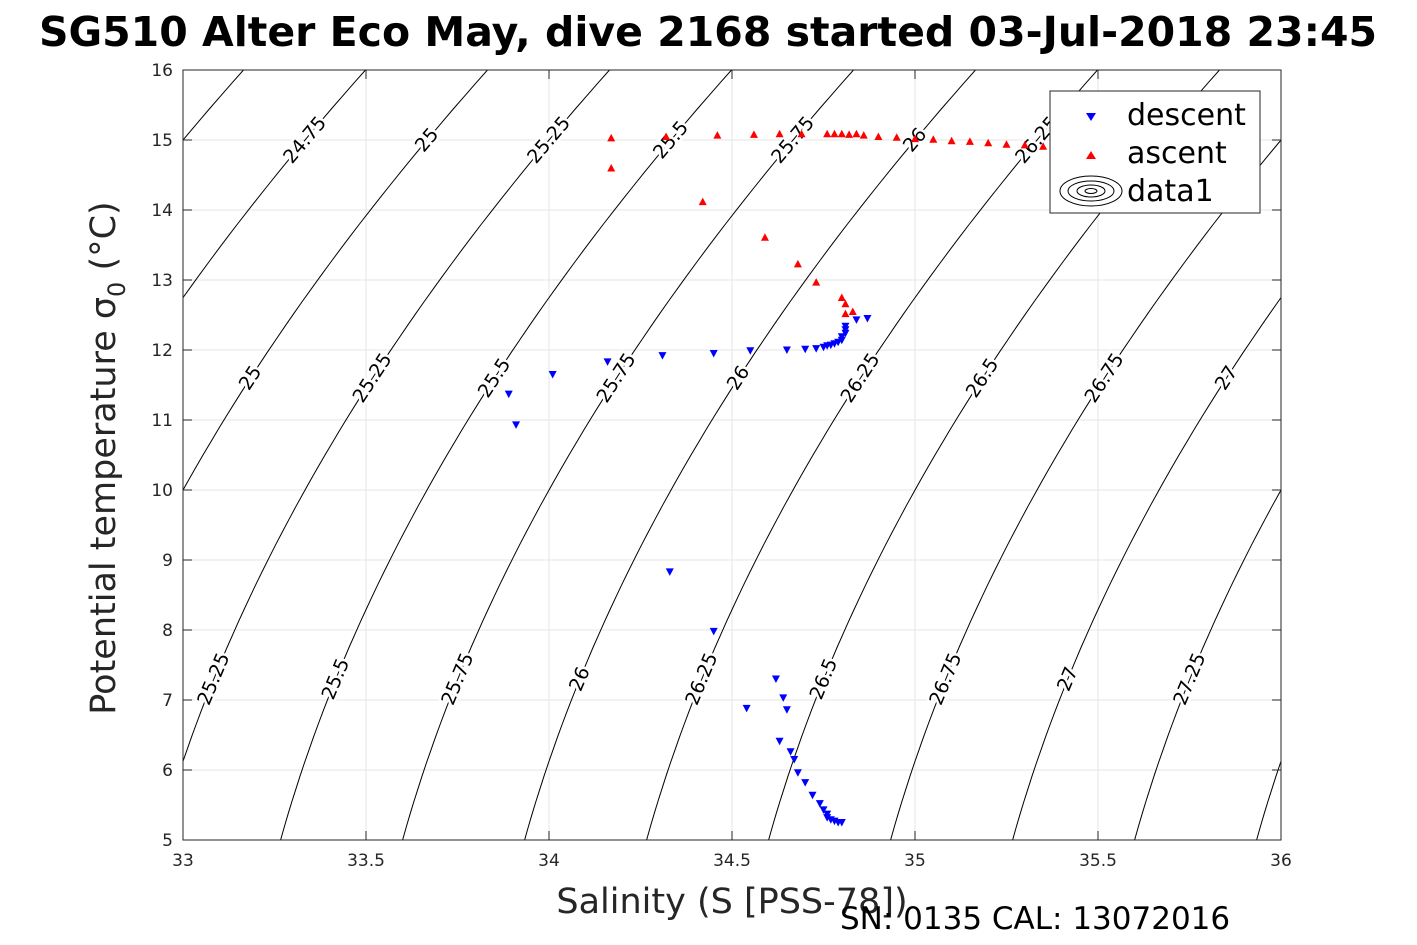 This screenshot has height=945, width=1417. What do you see at coordinates (167, 841) in the screenshot?
I see `y-tick-label: 5` at bounding box center [167, 841].